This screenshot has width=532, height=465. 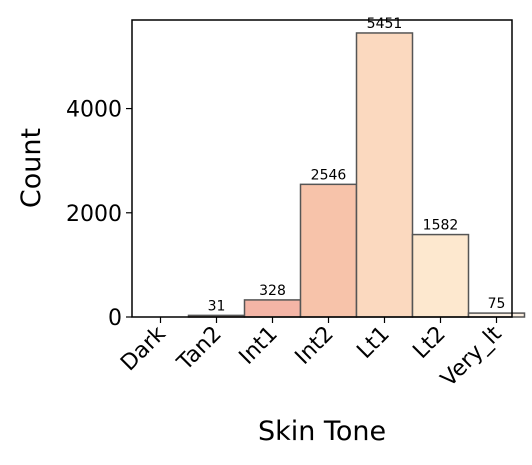 What do you see at coordinates (384, 175) in the screenshot?
I see `bar-lt1` at bounding box center [384, 175].